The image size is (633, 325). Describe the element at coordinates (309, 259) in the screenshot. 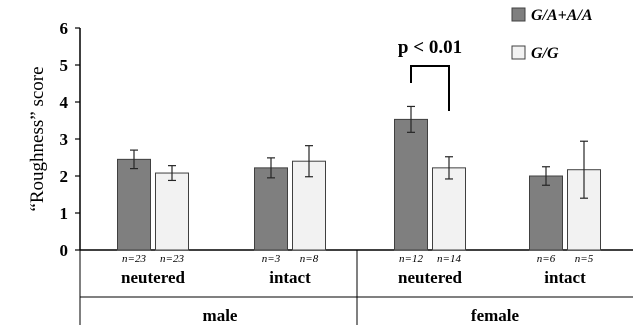

I see `sample-size-label: n=8` at that location.